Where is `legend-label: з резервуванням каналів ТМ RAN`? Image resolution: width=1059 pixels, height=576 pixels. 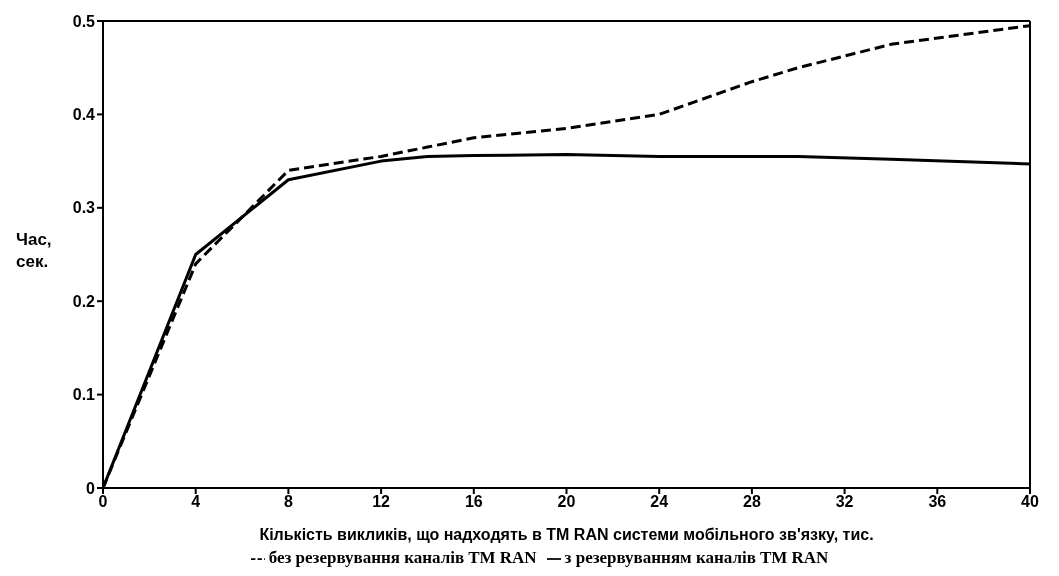 legend-label: з резервуванням каналів ТМ RAN is located at coordinates (696, 557).